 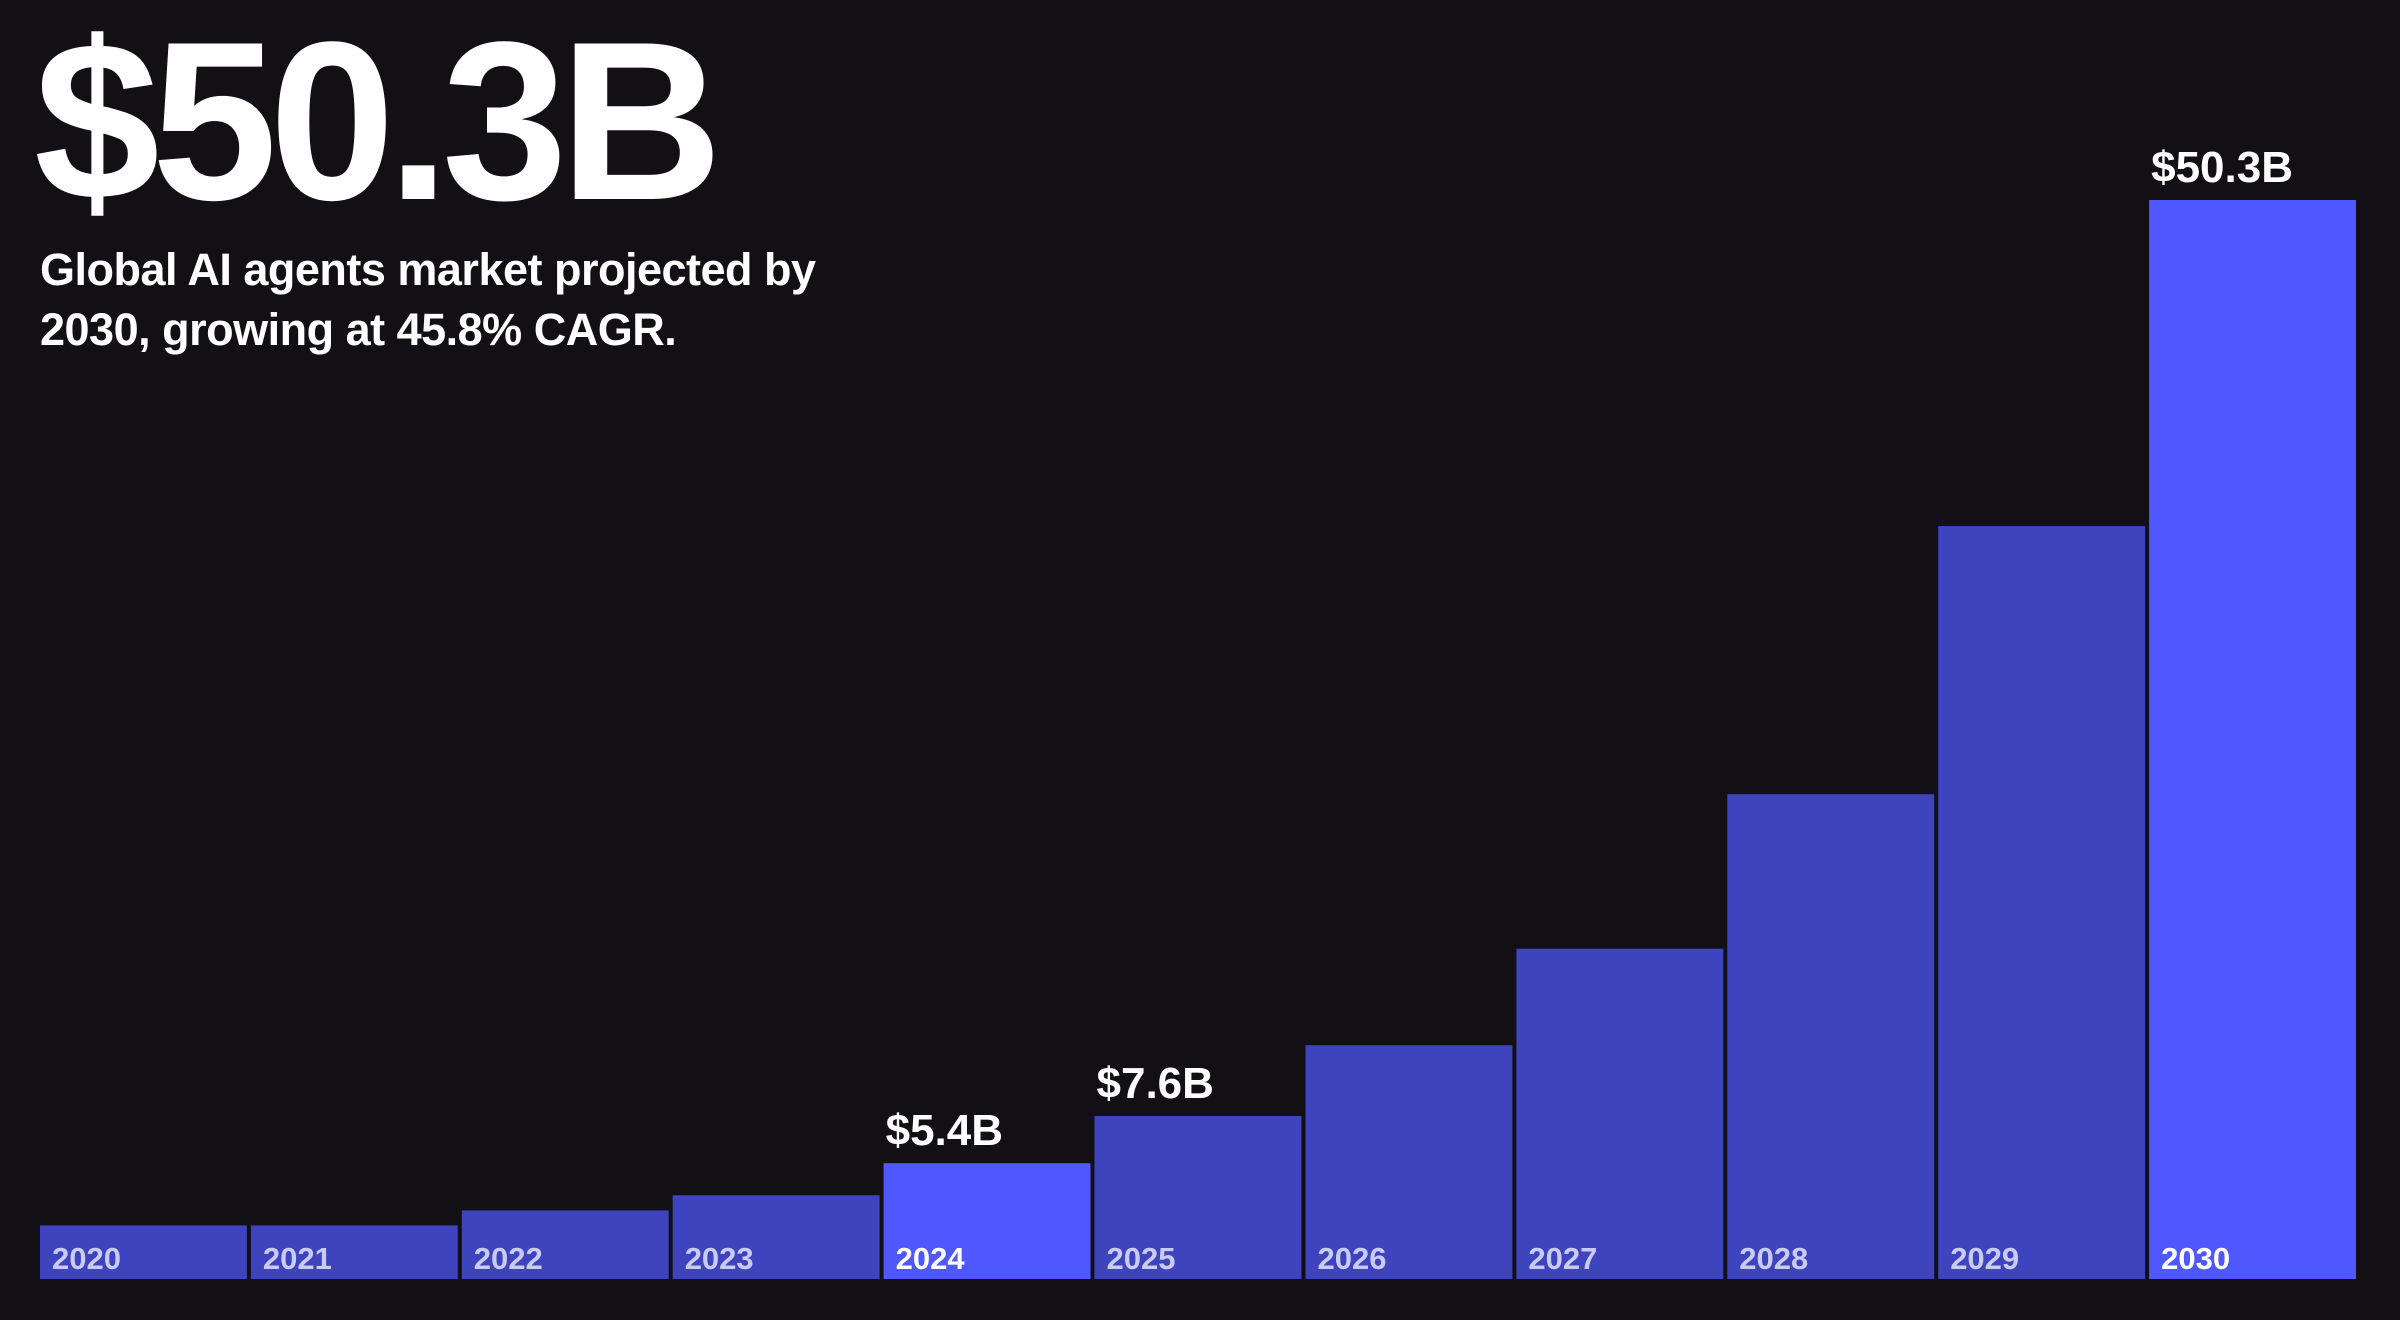 I want to click on tick-label-2023: 2023, so click(x=719, y=1258).